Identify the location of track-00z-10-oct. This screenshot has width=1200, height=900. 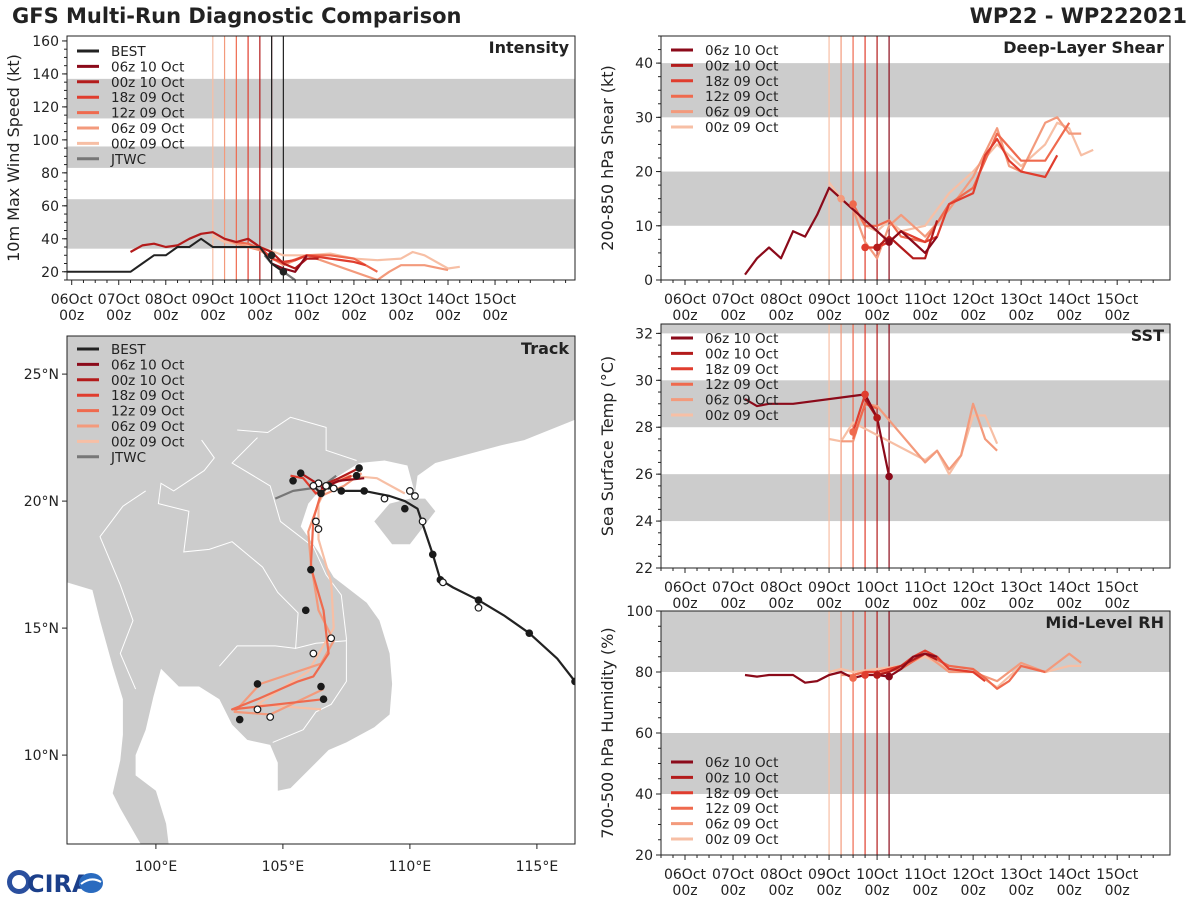
(330, 477).